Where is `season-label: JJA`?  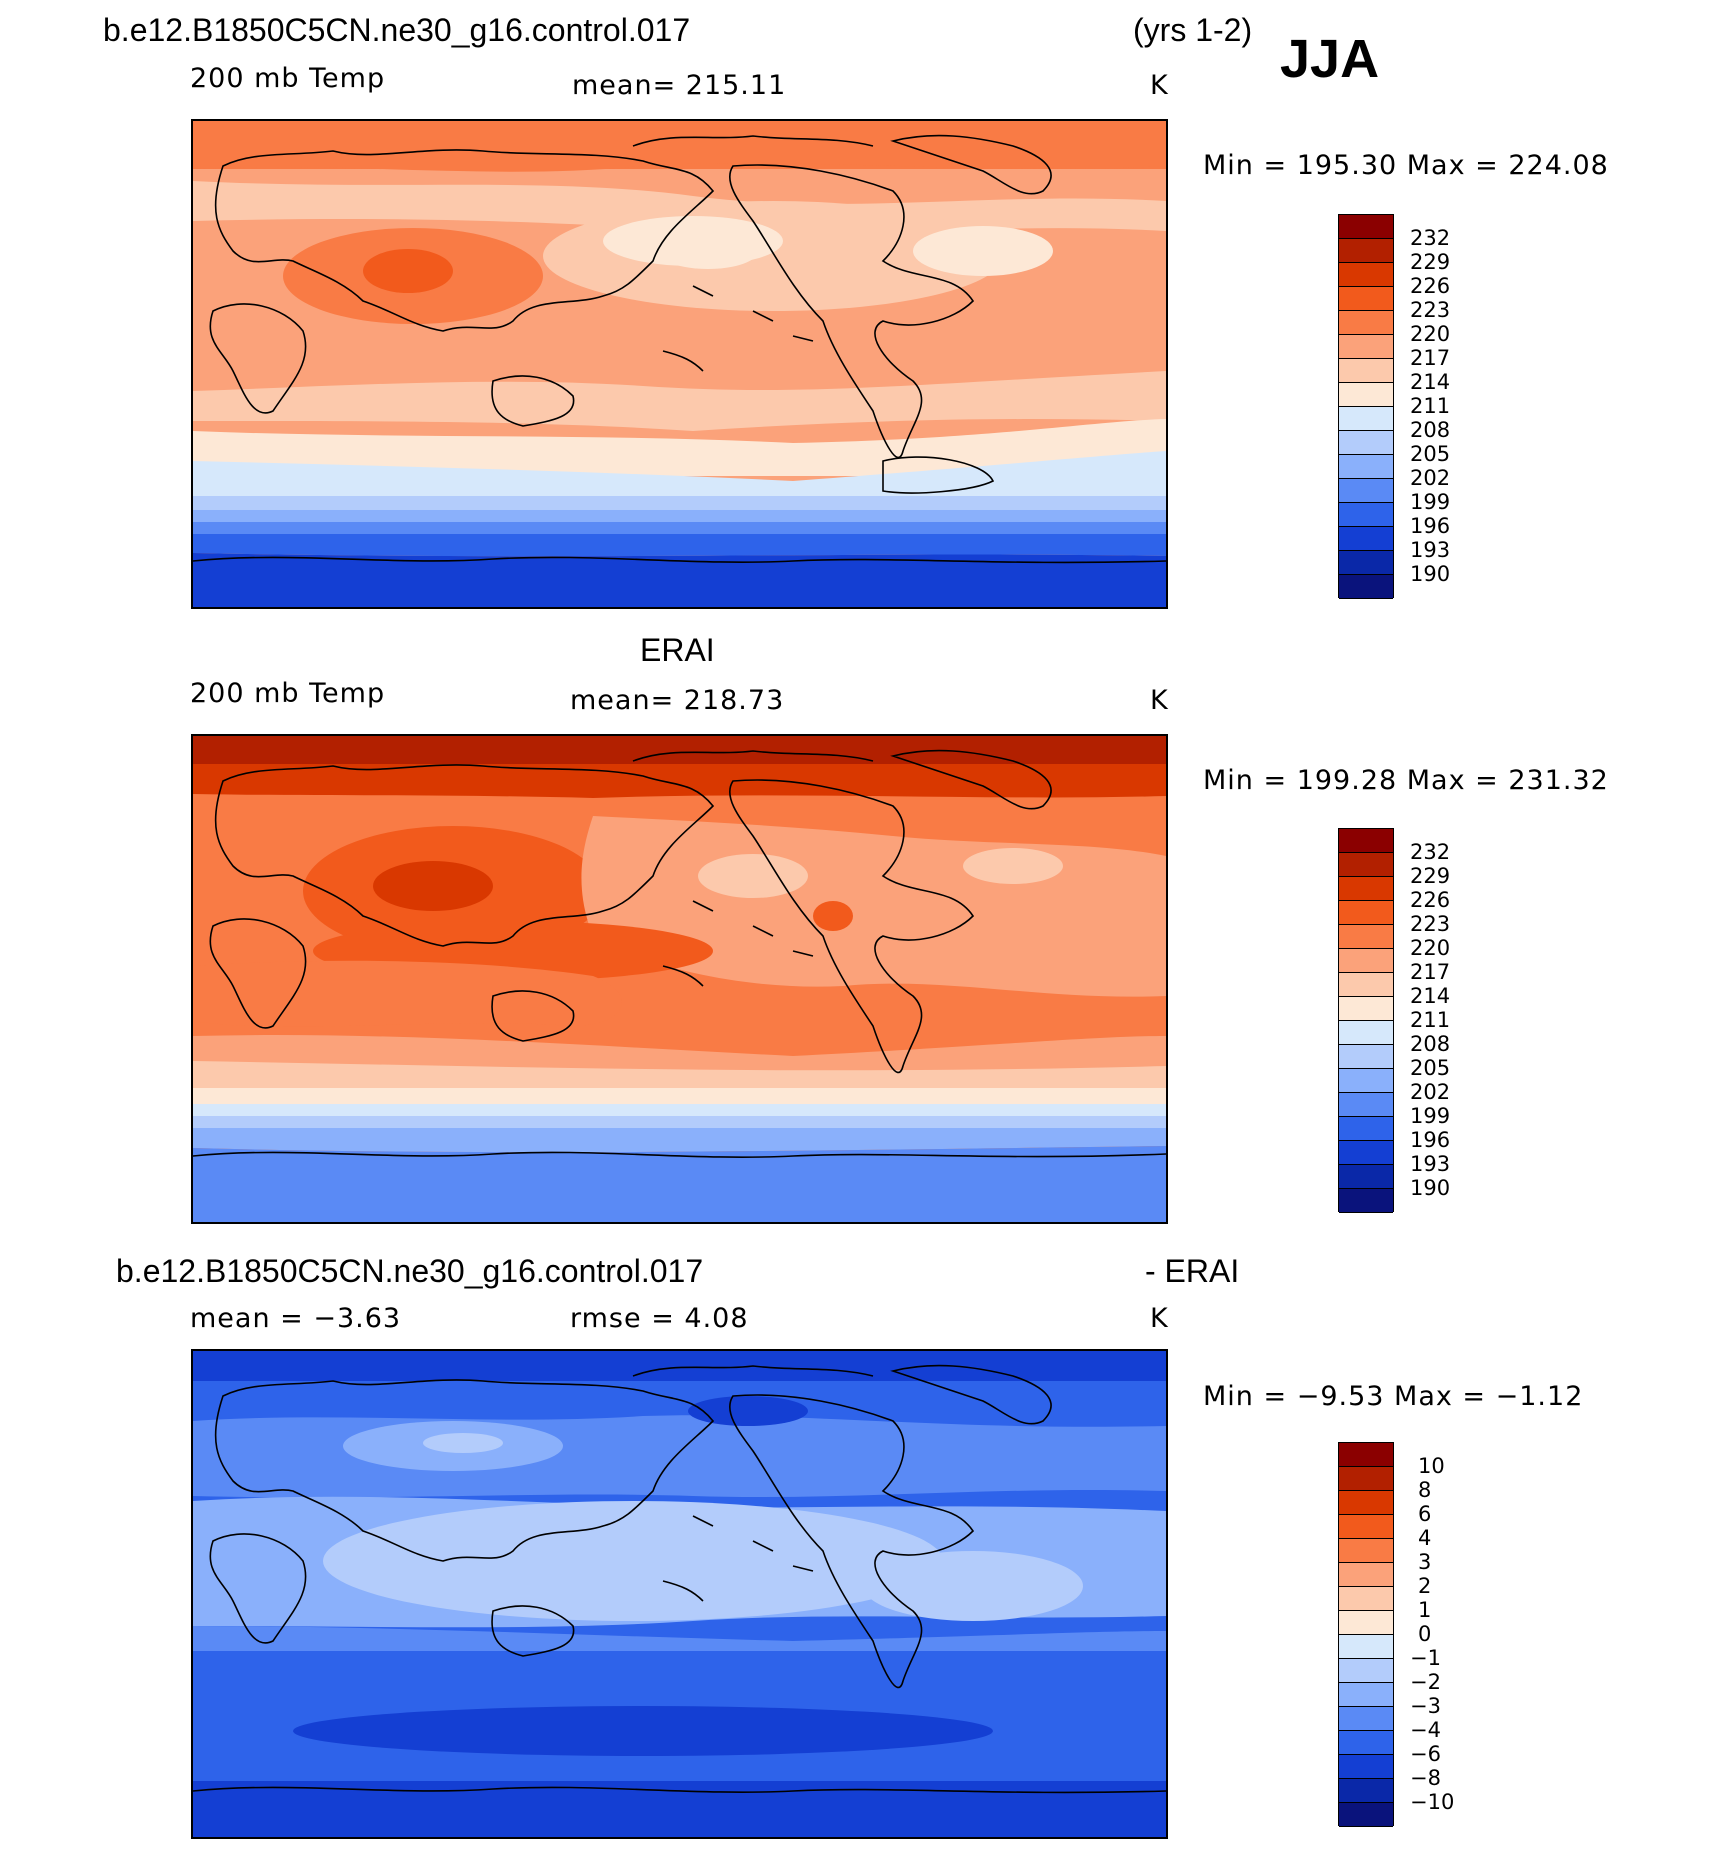 season-label: JJA is located at coordinates (1330, 59).